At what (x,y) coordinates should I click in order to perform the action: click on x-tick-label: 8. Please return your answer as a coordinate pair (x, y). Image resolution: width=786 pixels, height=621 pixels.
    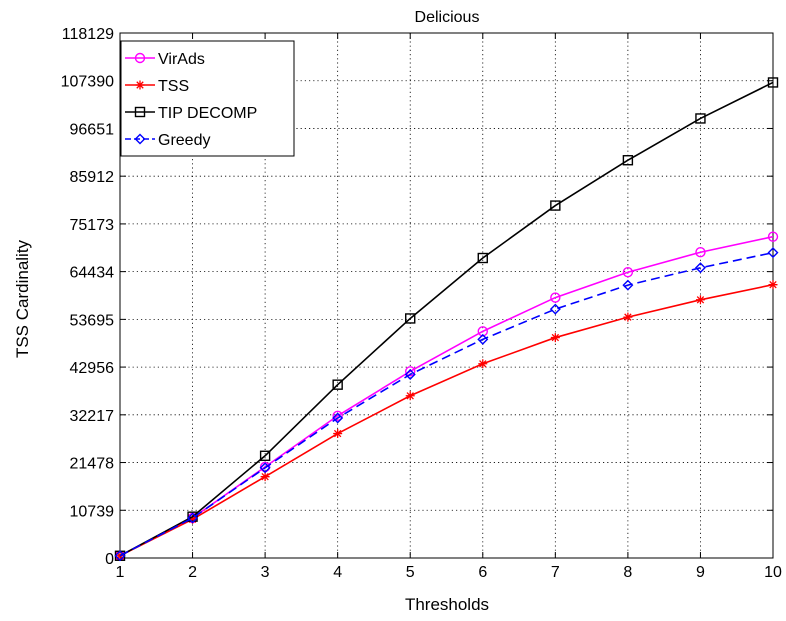
    Looking at the image, I should click on (627, 572).